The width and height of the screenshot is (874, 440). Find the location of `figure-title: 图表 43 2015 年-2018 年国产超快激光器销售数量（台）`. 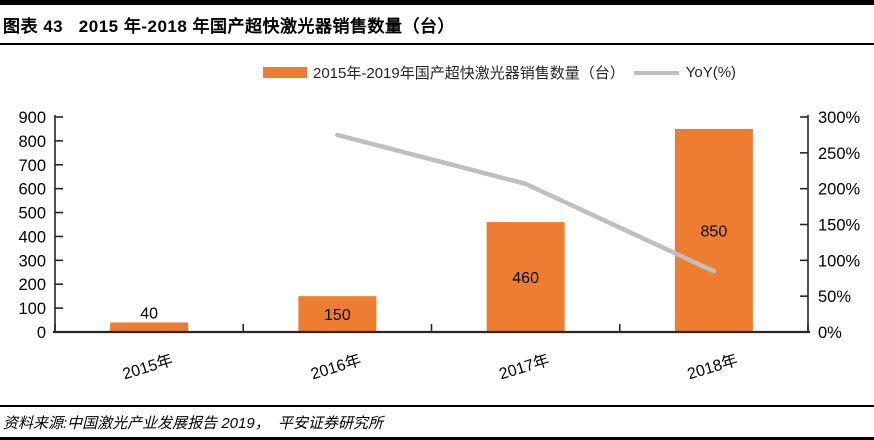

figure-title: 图表 43 2015 年-2018 年国产超快激光器销售数量（台） is located at coordinates (437, 22).